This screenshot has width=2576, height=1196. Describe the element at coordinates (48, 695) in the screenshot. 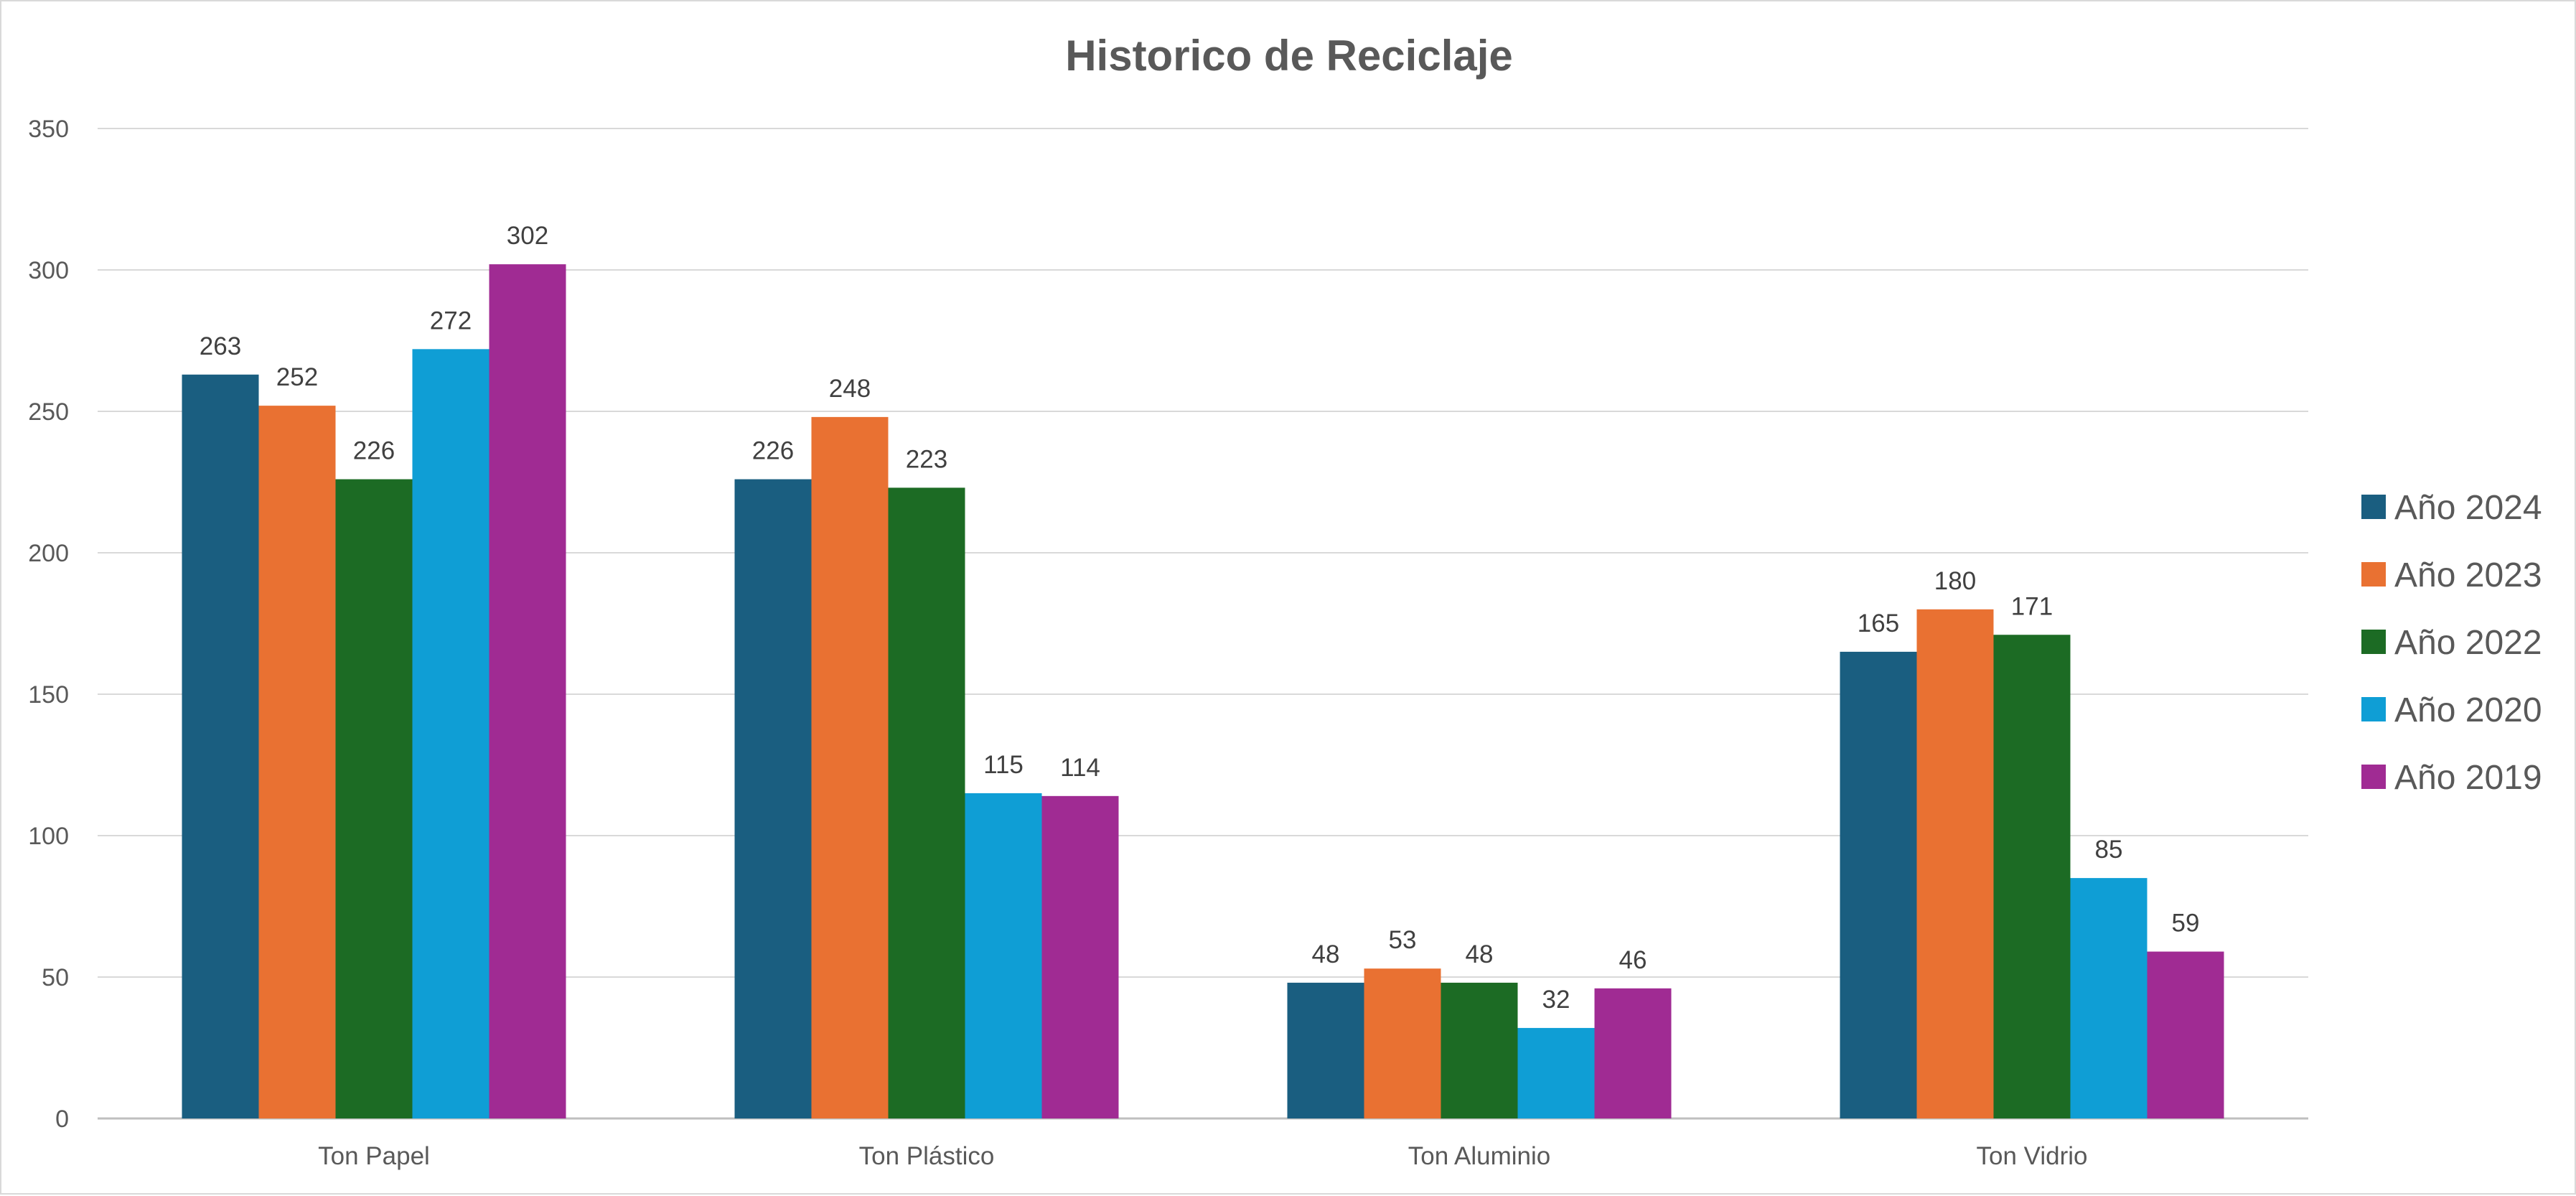

I see `y-tick-label: 150` at that location.